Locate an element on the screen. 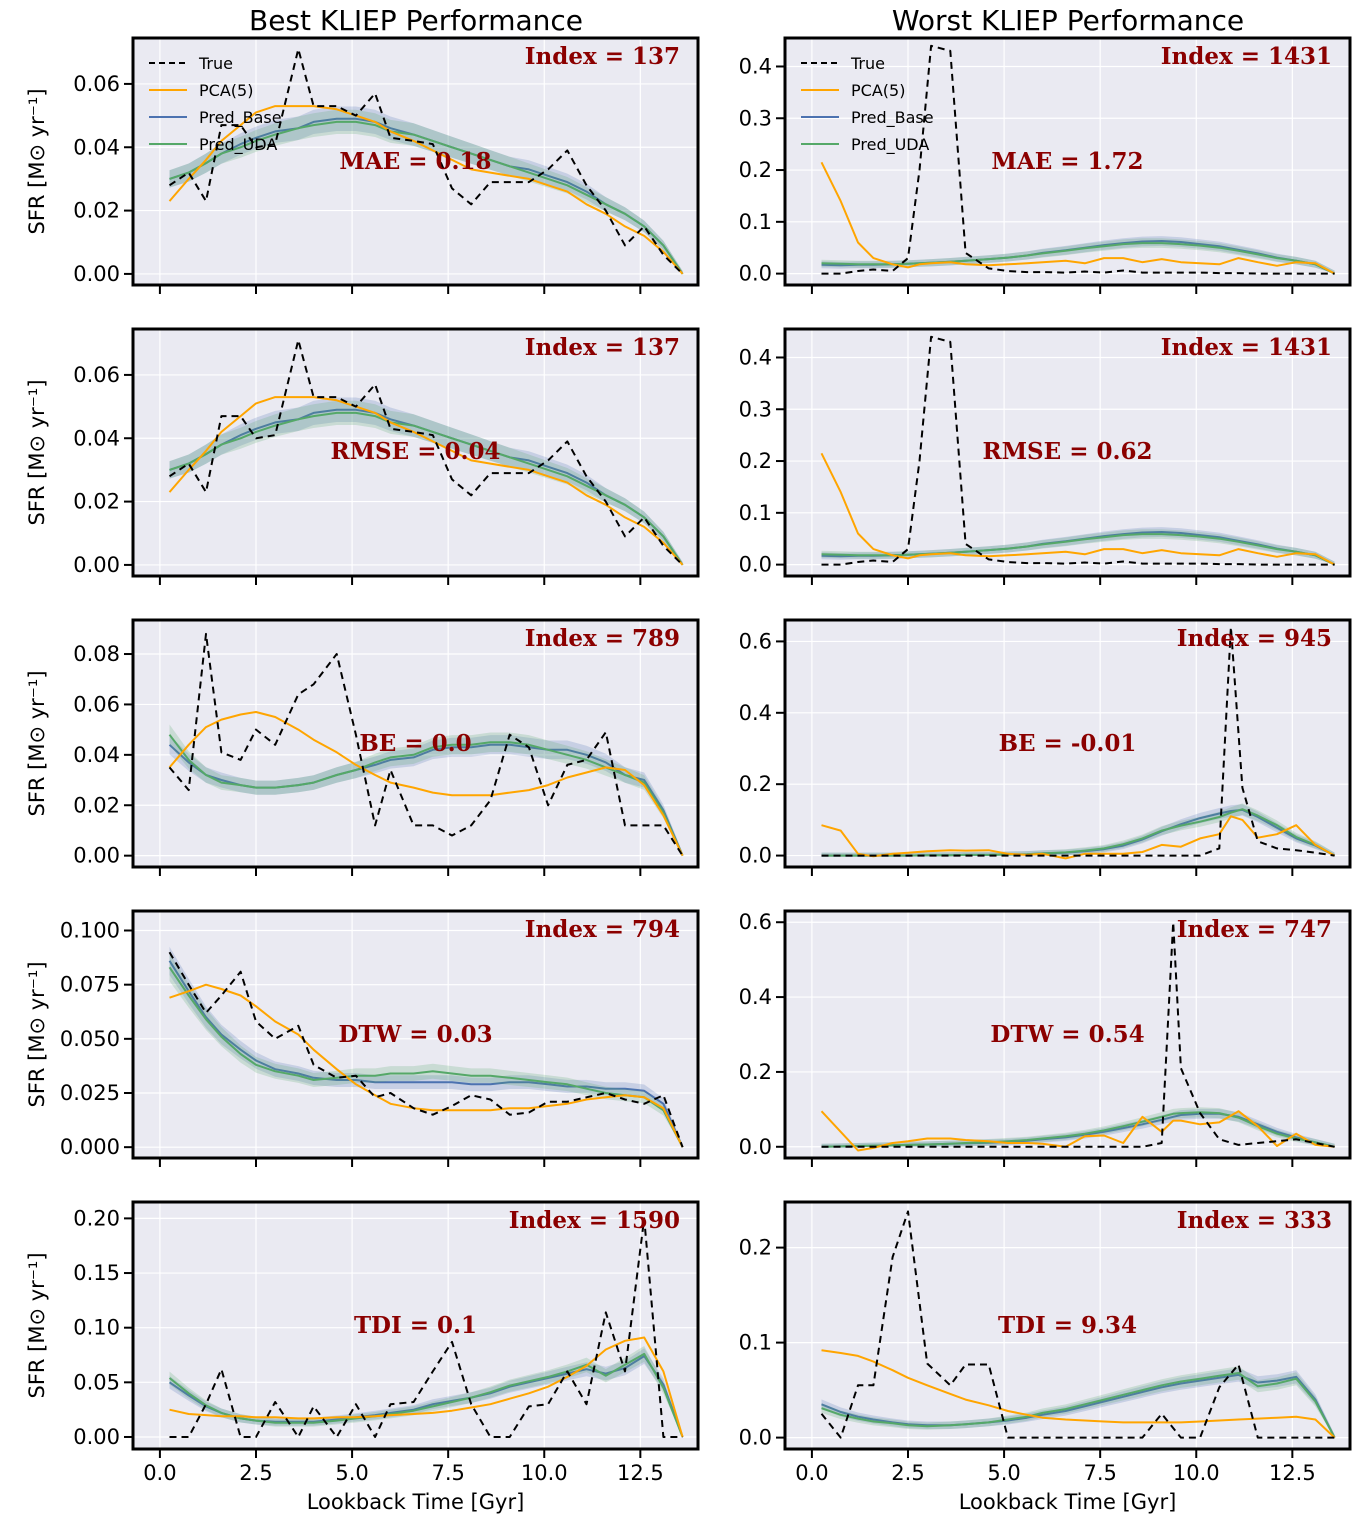  metric-annotation: DTW = 0.03 is located at coordinates (415, 1034).